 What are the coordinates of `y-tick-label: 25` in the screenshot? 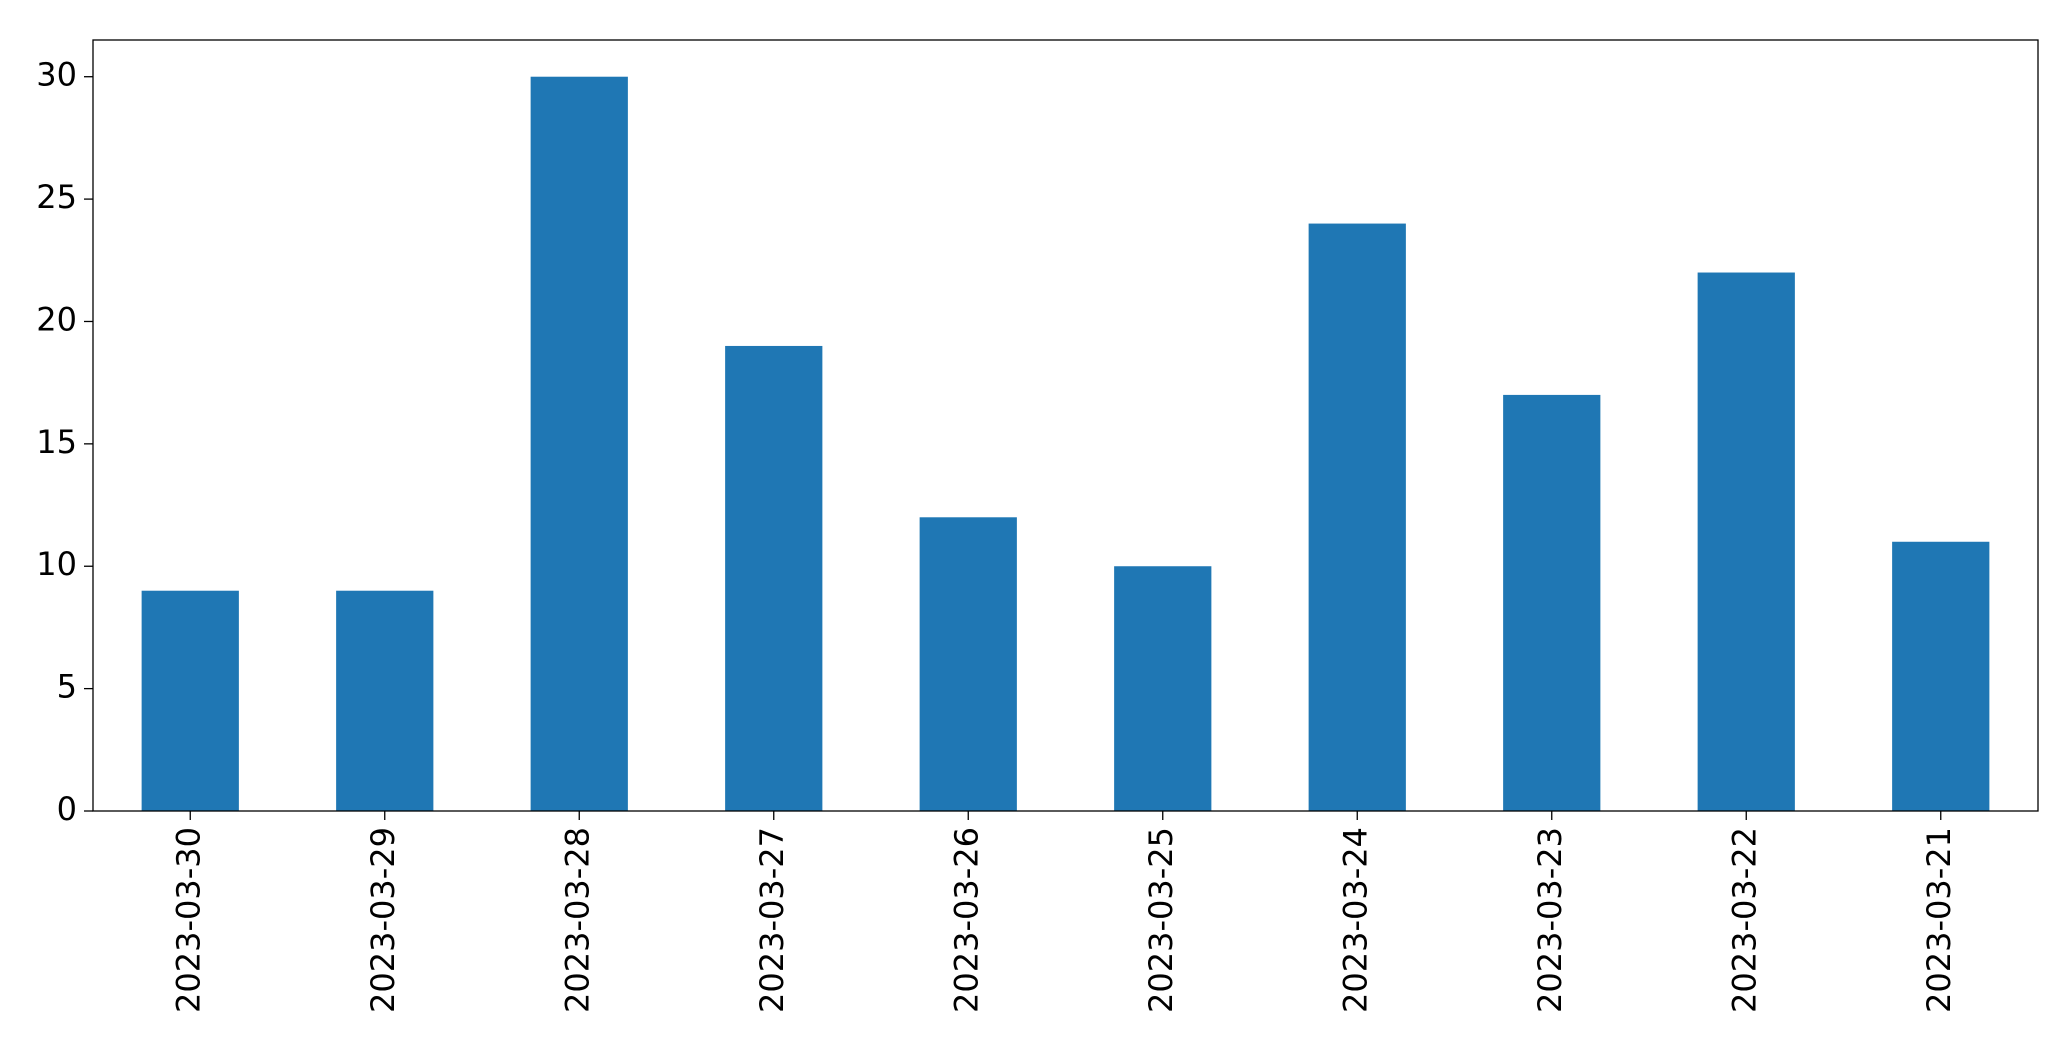 It's located at (56, 197).